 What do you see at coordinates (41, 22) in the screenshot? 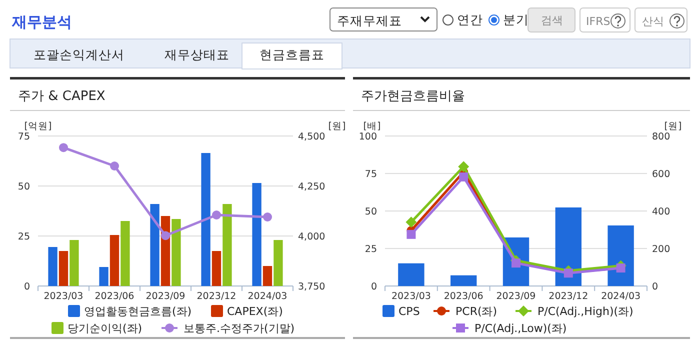
I see `text: 재무분석` at bounding box center [41, 22].